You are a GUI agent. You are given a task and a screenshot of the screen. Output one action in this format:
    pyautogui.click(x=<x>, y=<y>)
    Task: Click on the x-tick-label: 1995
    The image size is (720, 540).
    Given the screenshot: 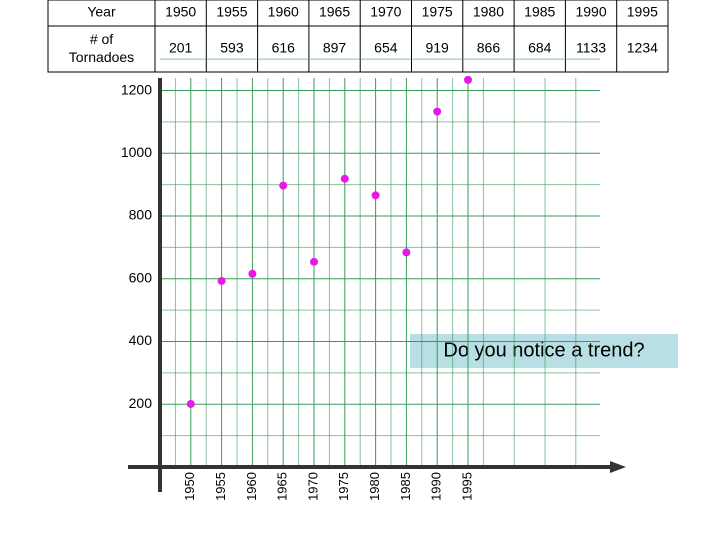 What is the action you would take?
    pyautogui.click(x=466, y=486)
    